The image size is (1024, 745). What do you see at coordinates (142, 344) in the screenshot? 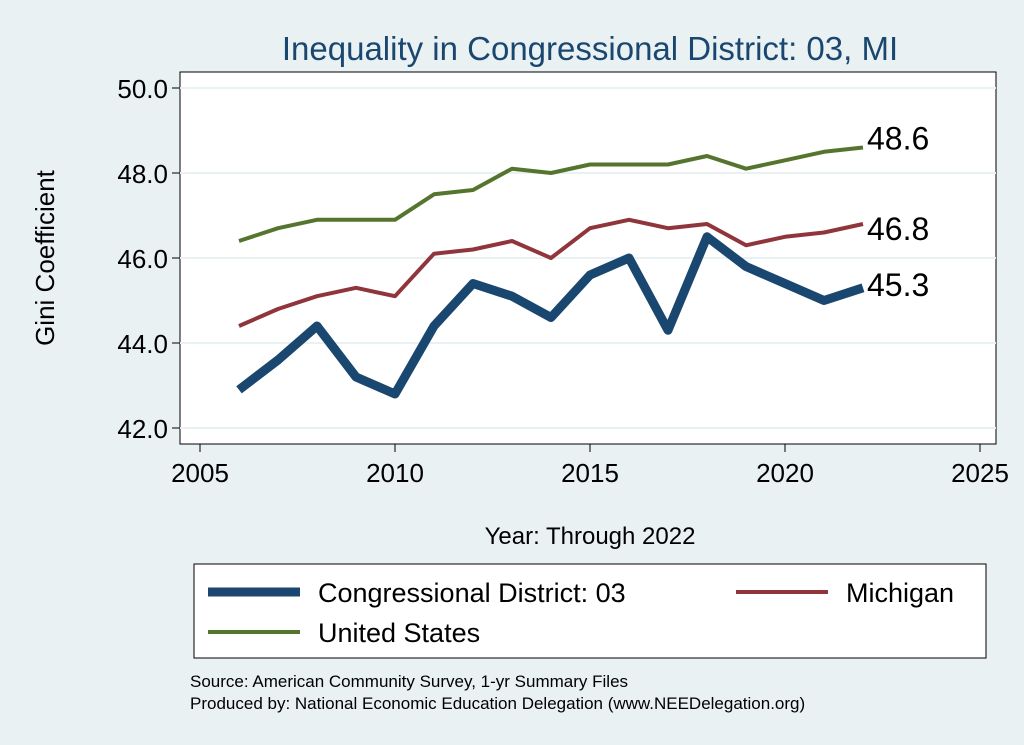
I see `y-tick-label: 44.0` at bounding box center [142, 344].